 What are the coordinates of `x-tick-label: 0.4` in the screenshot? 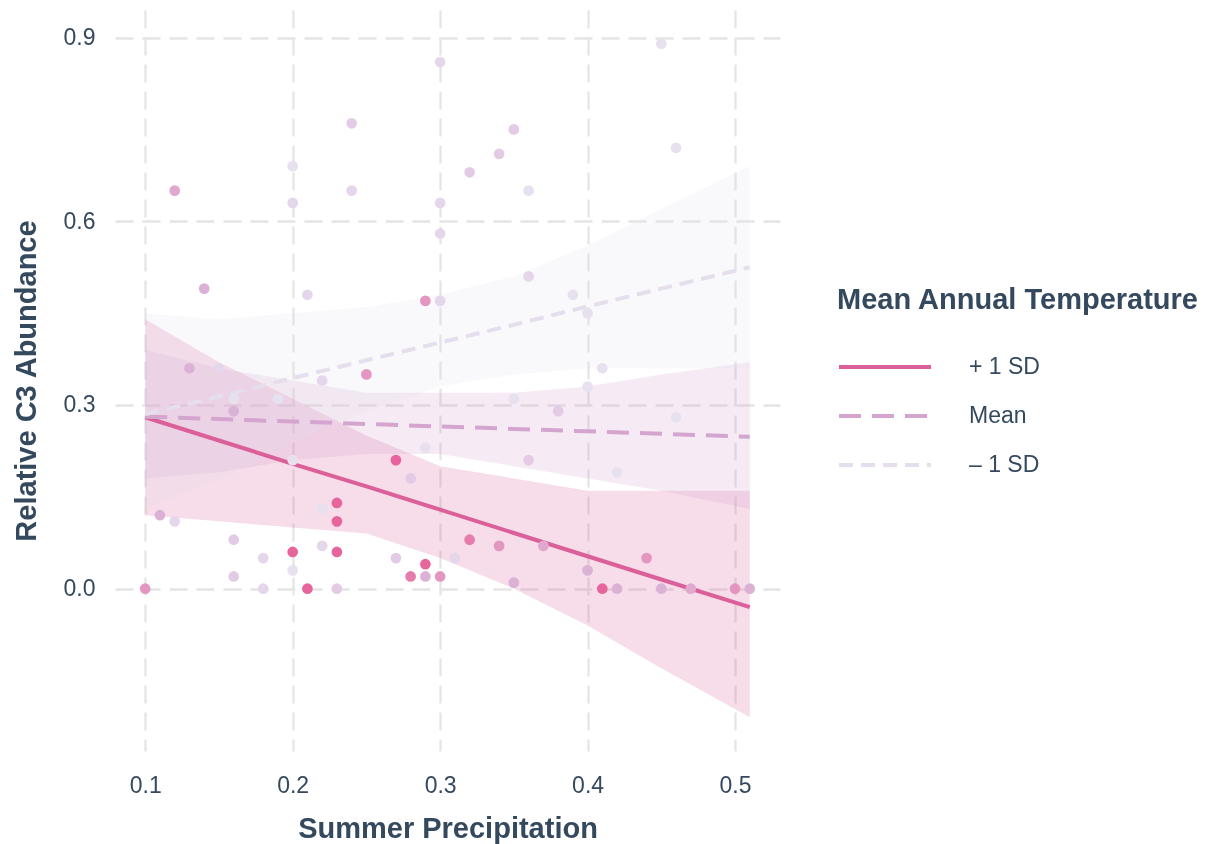 It's located at (588, 784).